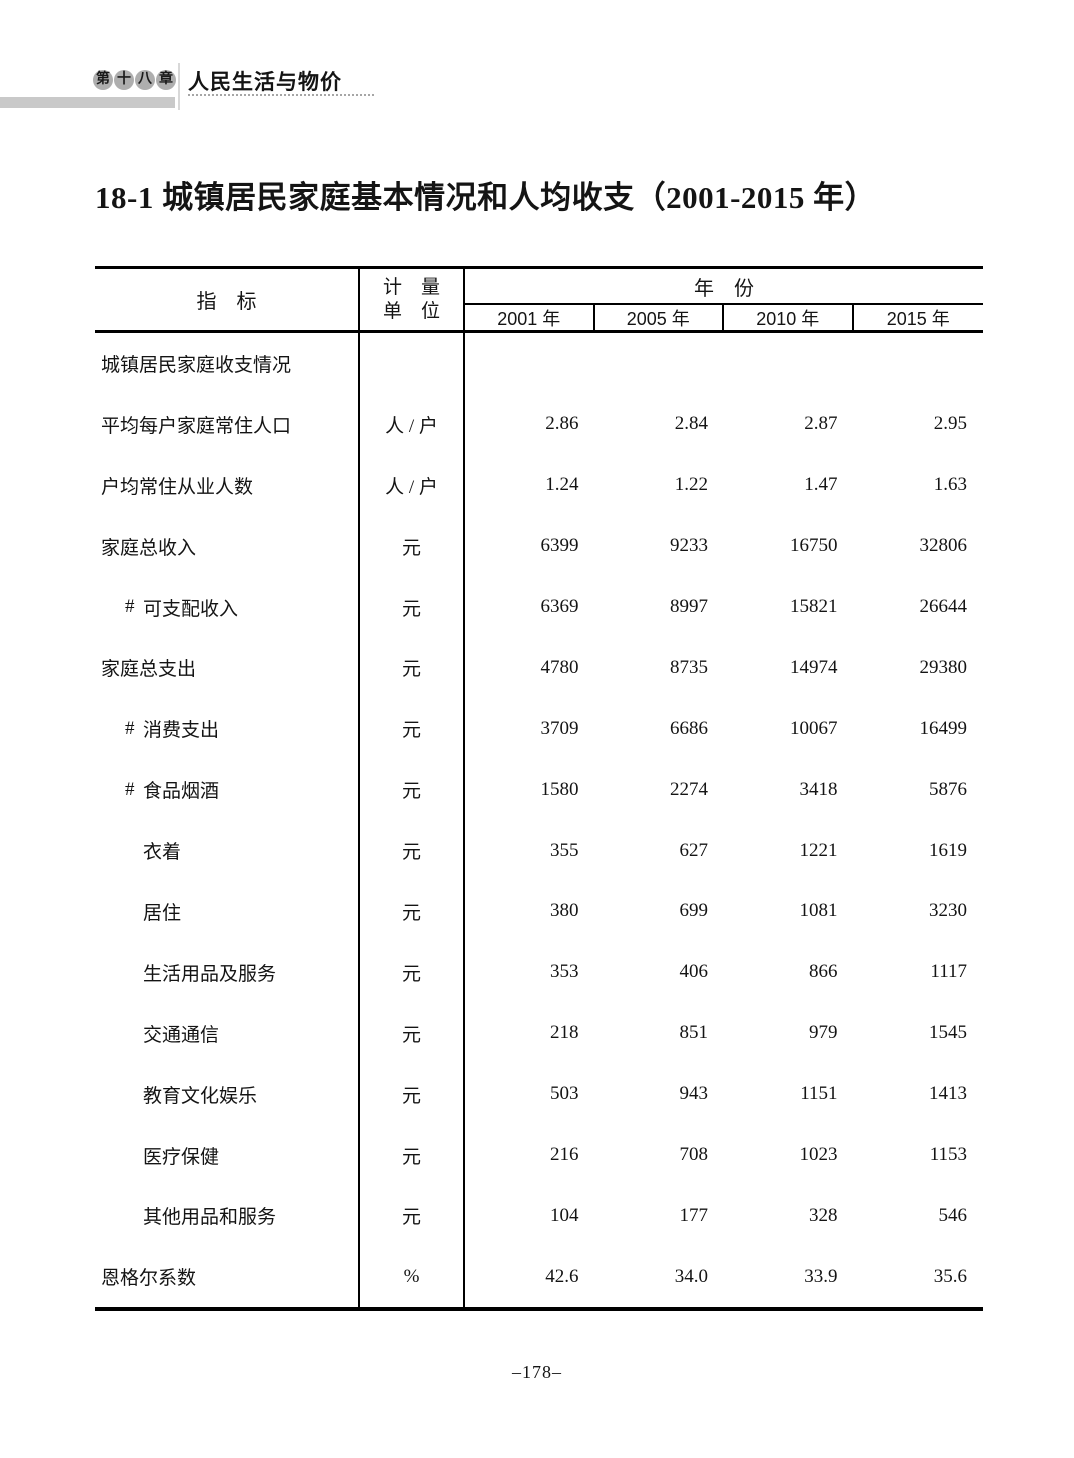  Describe the element at coordinates (659, 318) in the screenshot. I see `header-year-column: 2005 年` at that location.